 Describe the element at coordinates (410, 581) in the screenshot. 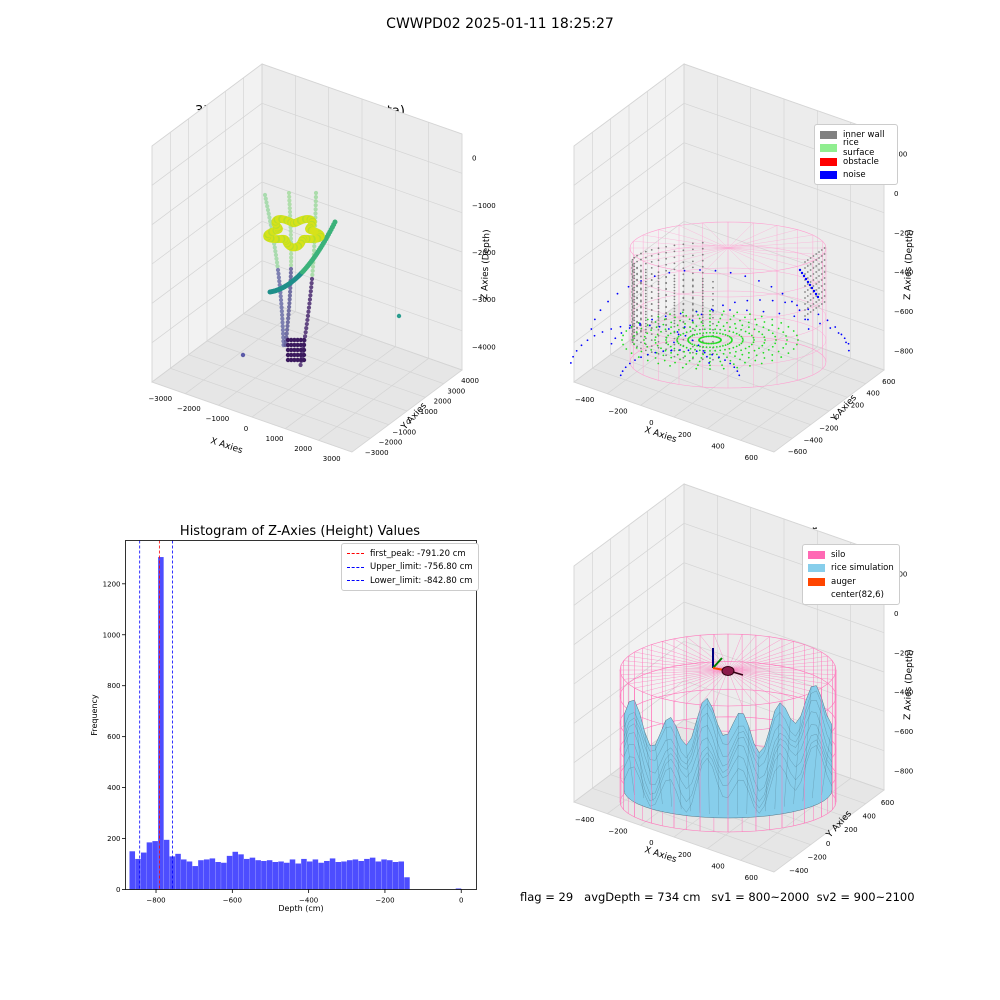

I see `legend-item-lower-limit: Lower_limit: -842.80 cm` at that location.